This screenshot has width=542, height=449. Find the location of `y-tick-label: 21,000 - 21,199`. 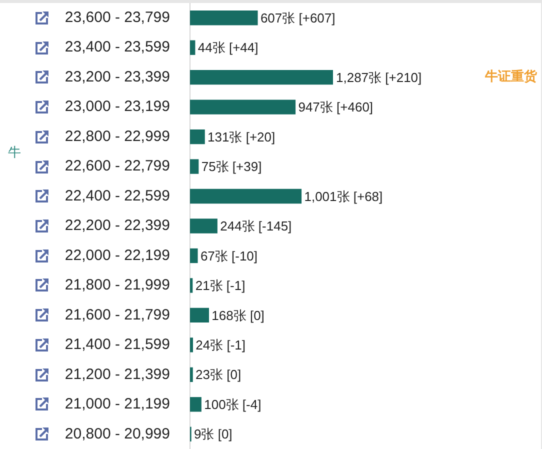

y-tick-label: 21,000 - 21,199 is located at coordinates (117, 404).